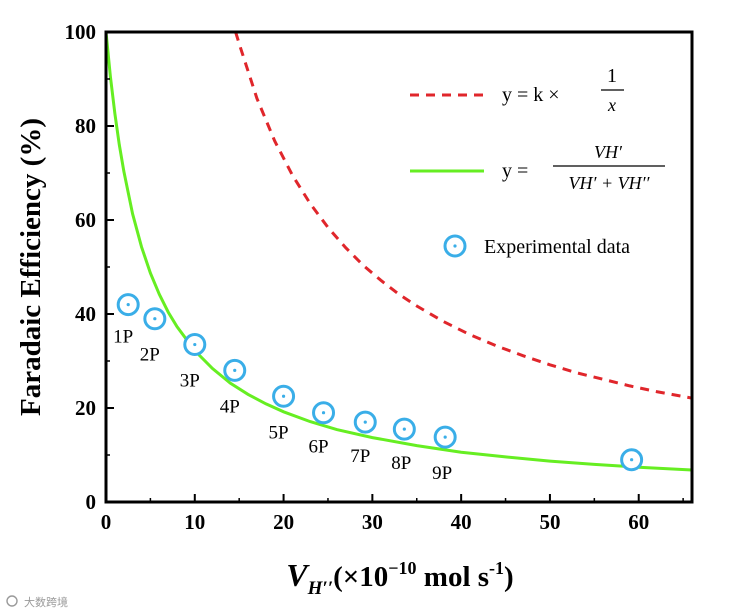 This screenshot has height=613, width=729. I want to click on data-point-label: 8P, so click(401, 463).